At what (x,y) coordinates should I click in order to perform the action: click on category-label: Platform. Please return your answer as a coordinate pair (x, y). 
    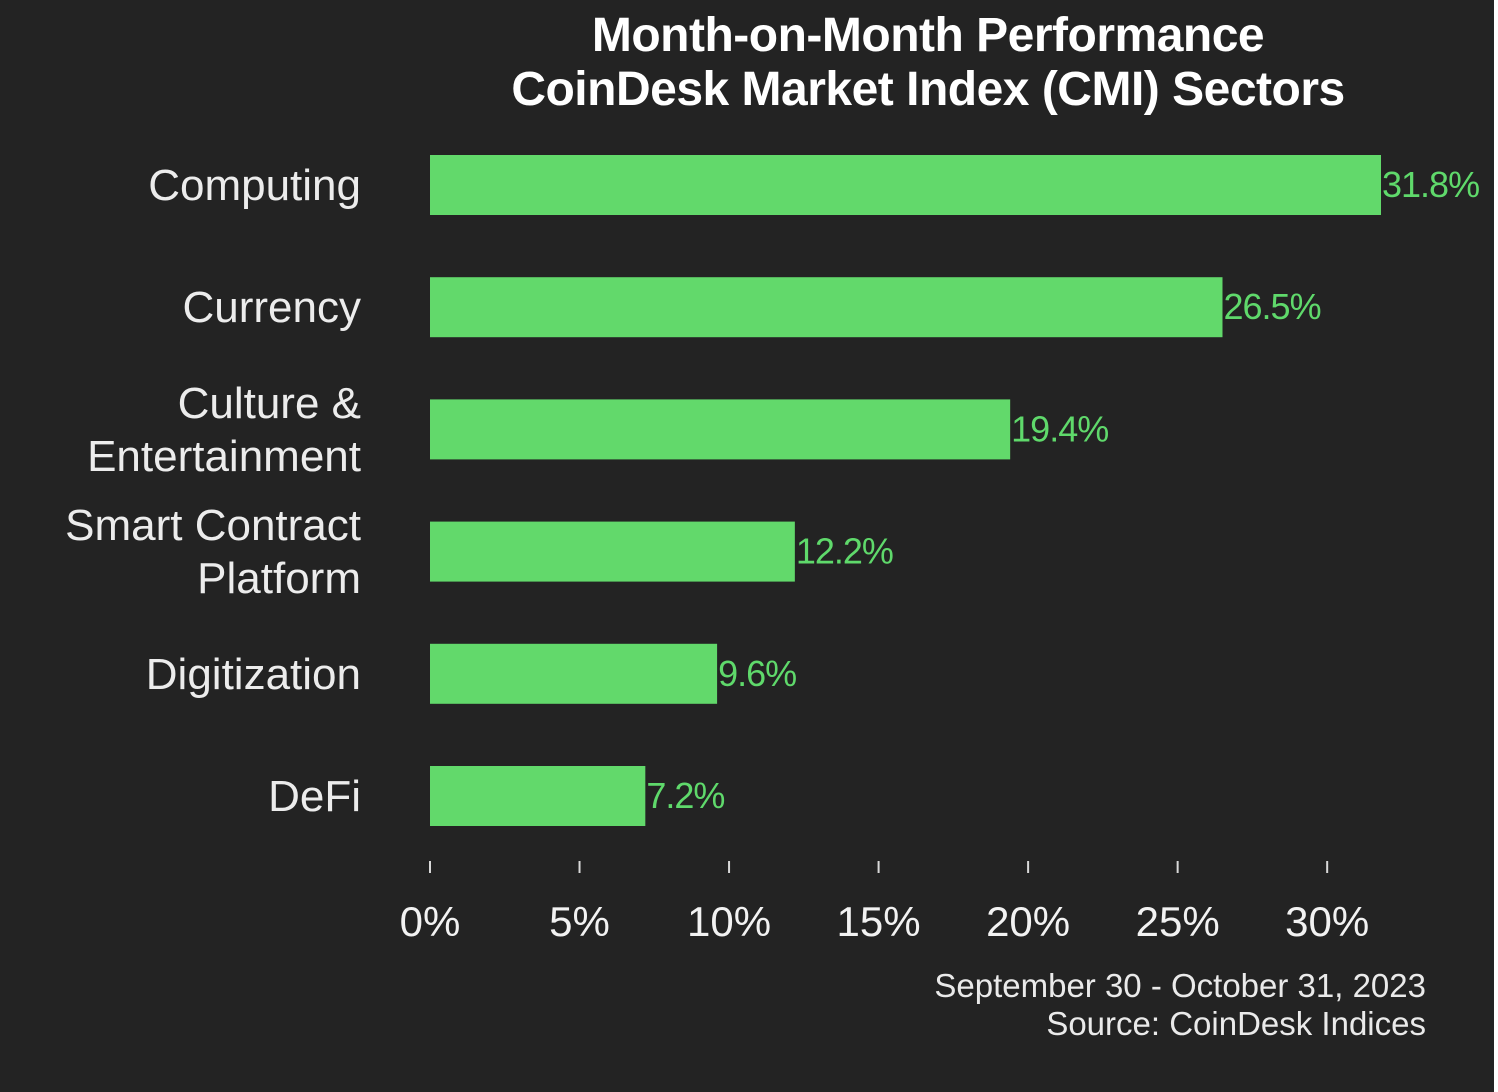
    Looking at the image, I should click on (279, 578).